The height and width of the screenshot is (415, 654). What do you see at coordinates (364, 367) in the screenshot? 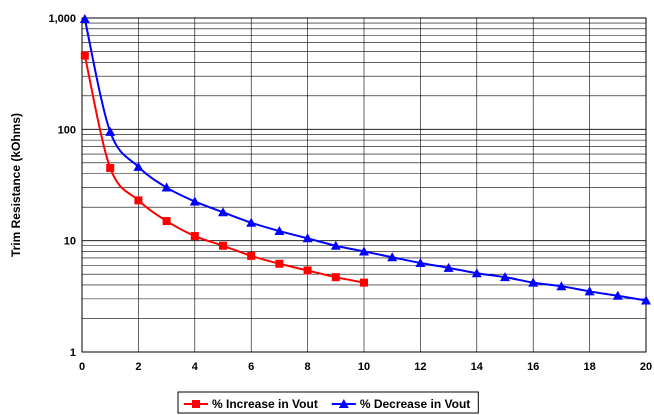
I see `x-tick-label: 10` at bounding box center [364, 367].